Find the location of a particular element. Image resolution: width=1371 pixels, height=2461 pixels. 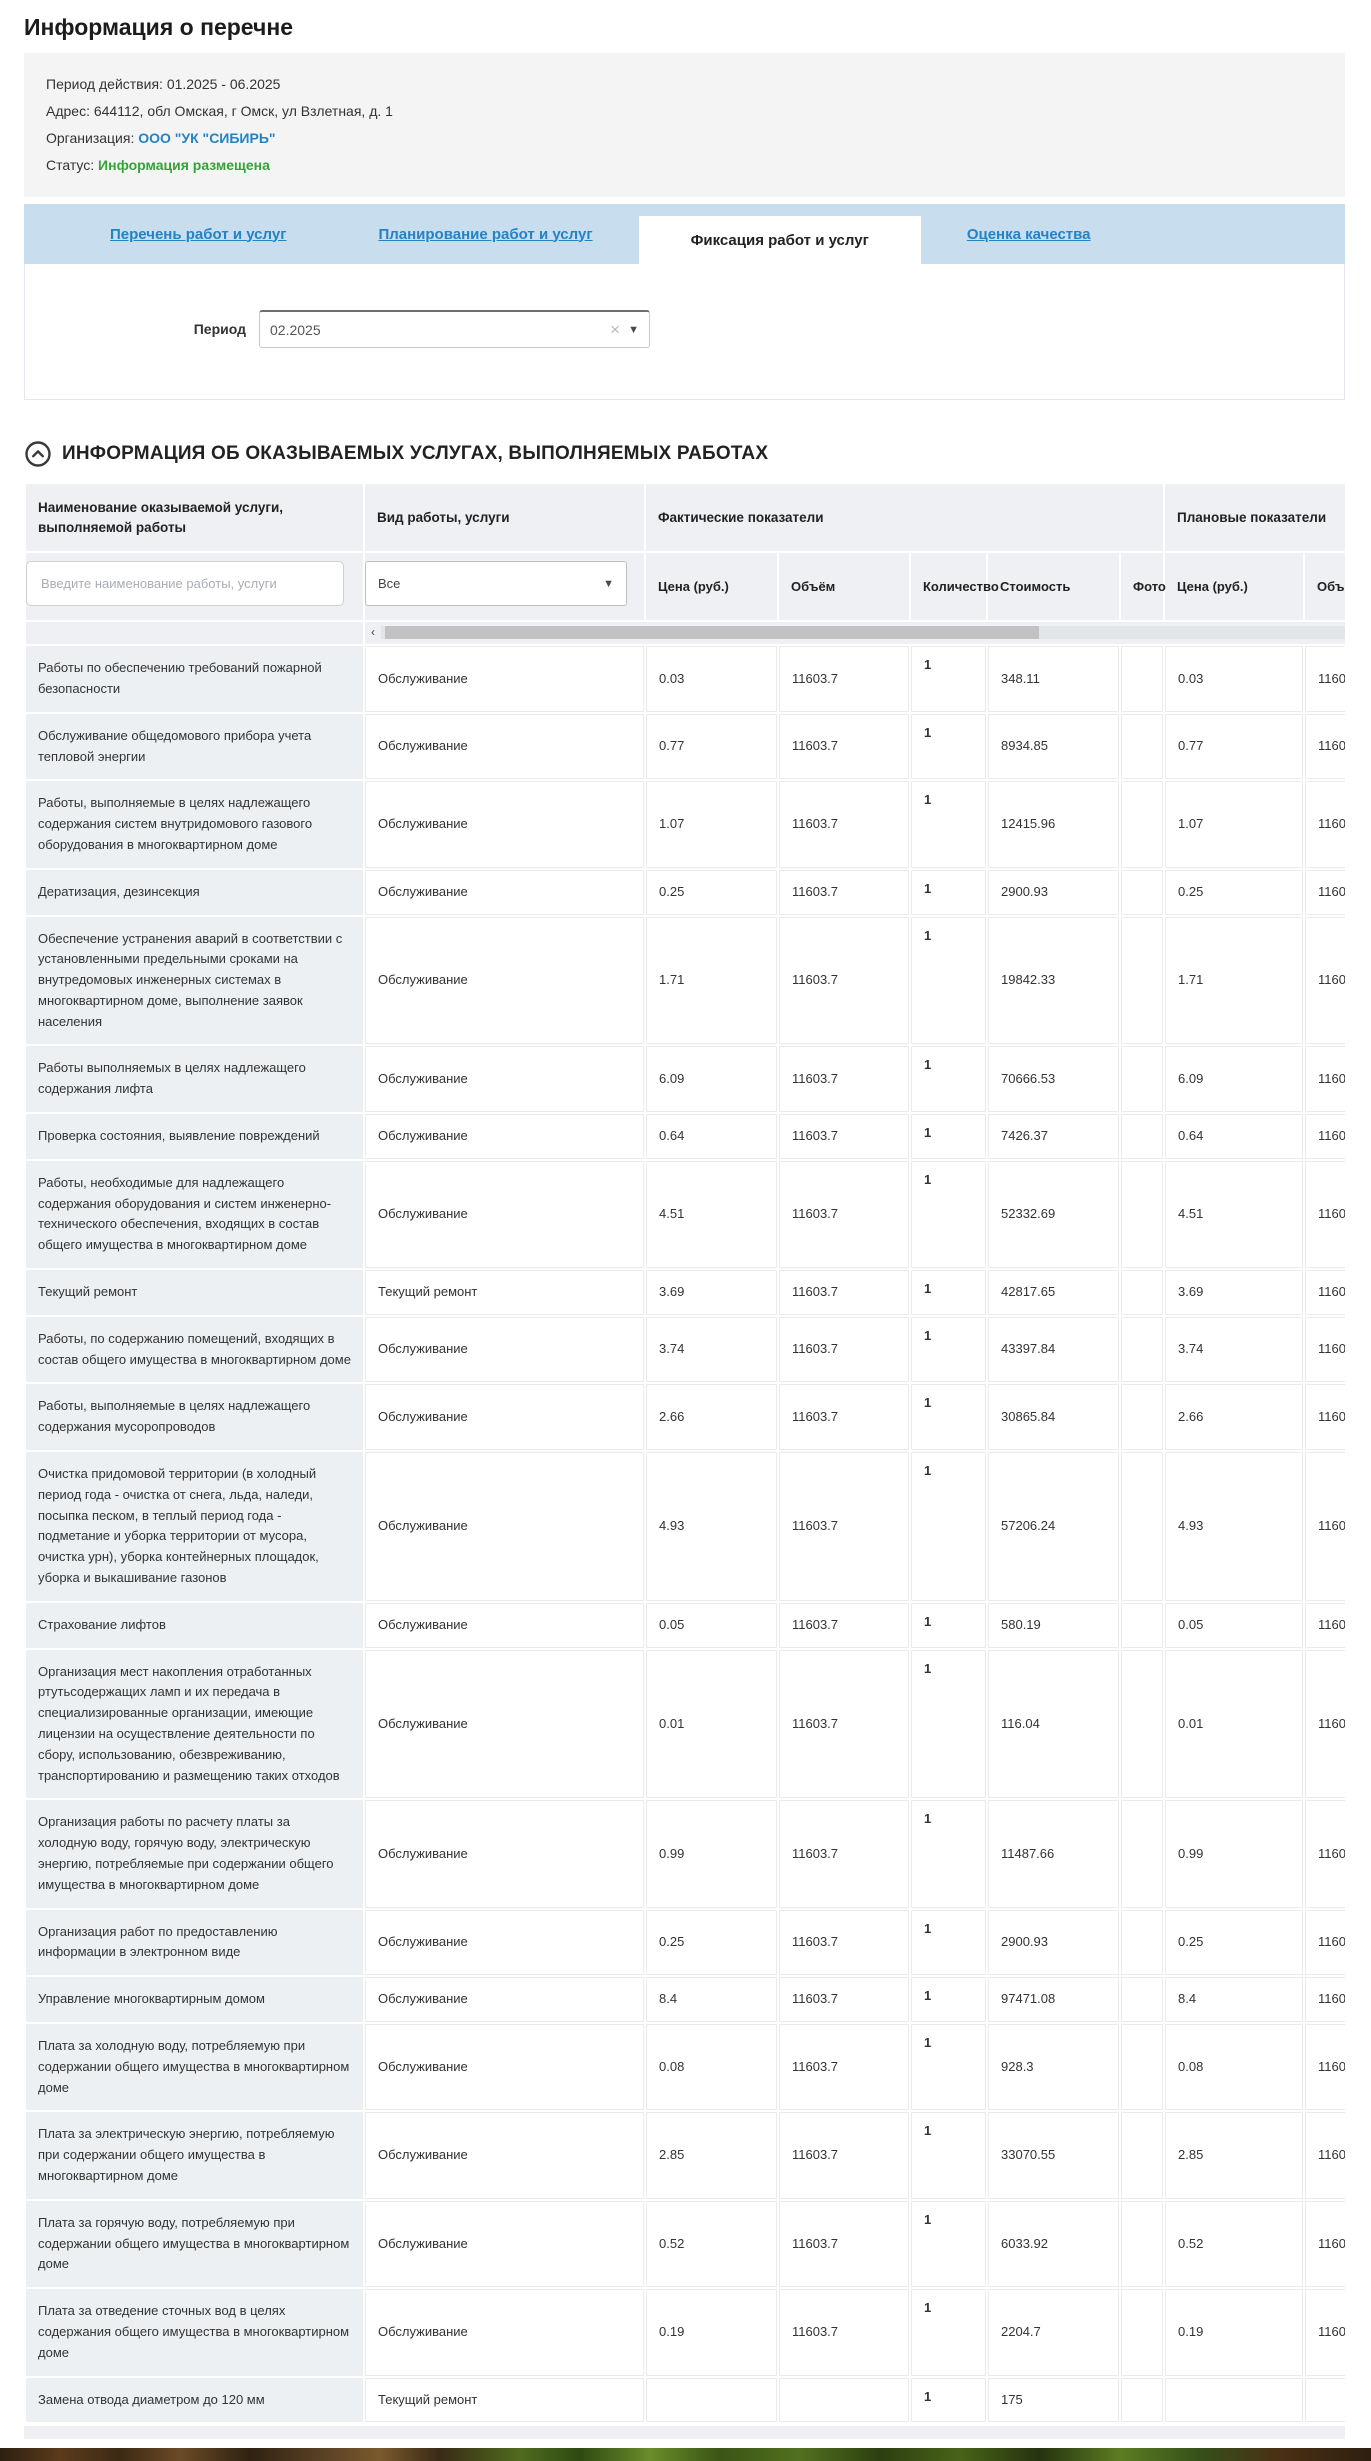

name-filter-input is located at coordinates (185, 584).